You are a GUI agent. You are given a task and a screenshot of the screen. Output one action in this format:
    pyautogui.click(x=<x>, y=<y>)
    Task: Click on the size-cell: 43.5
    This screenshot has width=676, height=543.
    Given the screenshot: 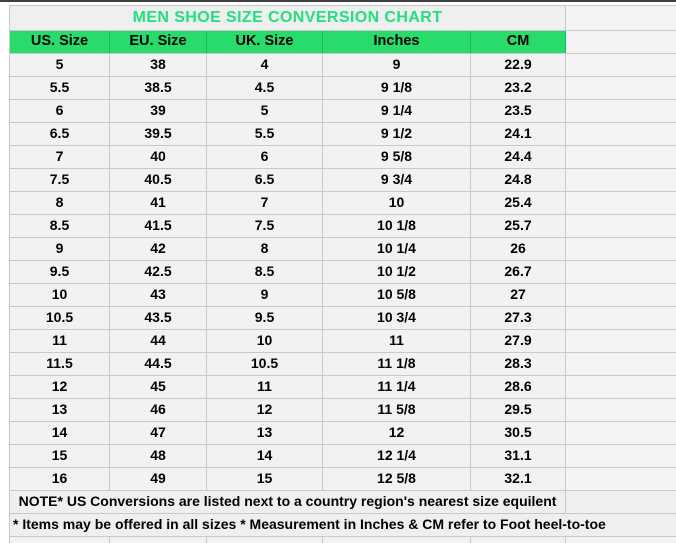 What is the action you would take?
    pyautogui.click(x=158, y=318)
    